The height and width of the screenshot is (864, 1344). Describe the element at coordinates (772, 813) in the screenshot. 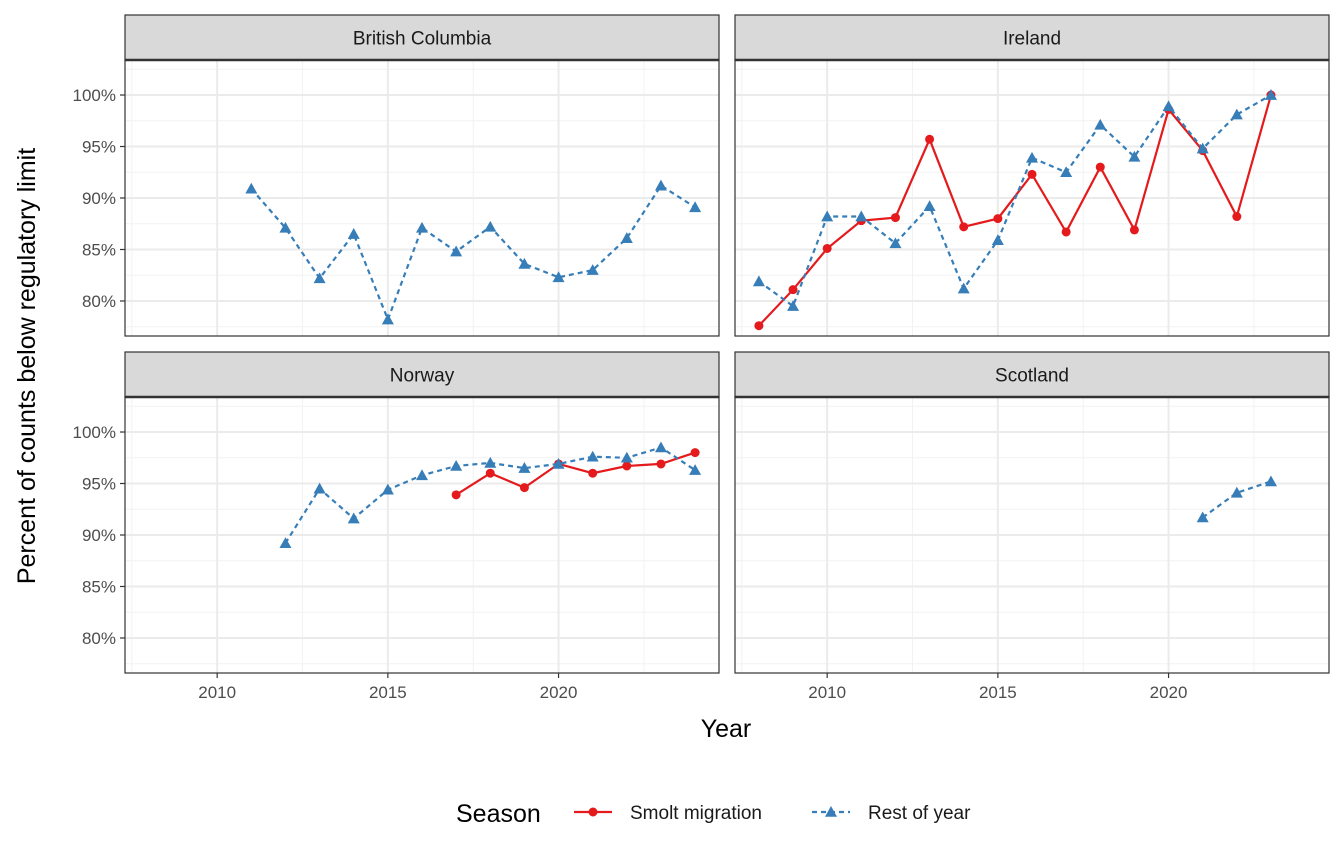

I see `legend-entries: Smolt migration Rest of year` at that location.